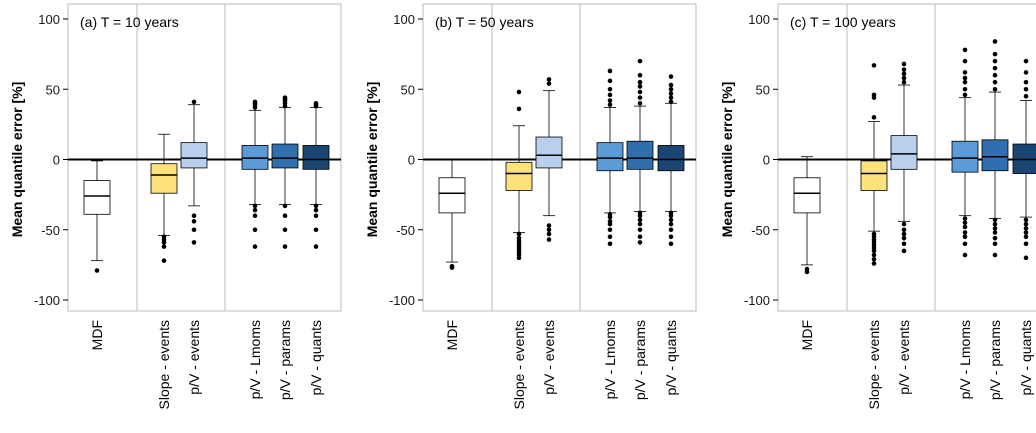 This screenshot has height=433, width=1036. Describe the element at coordinates (408, 89) in the screenshot. I see `y-tick-label: 50` at that location.